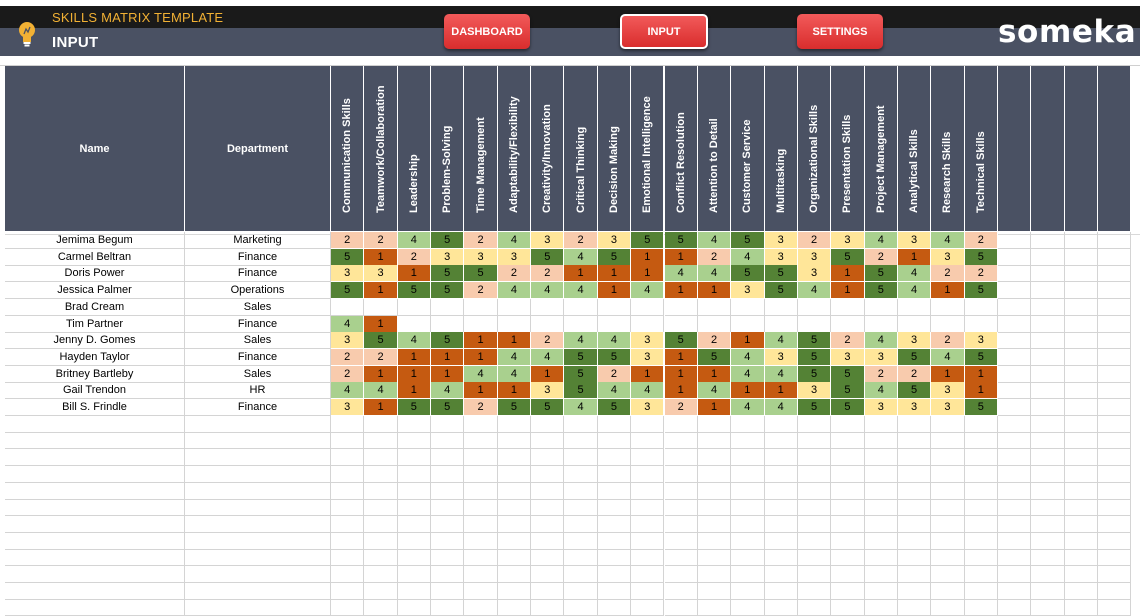 Image resolution: width=1140 pixels, height=616 pixels. Describe the element at coordinates (95, 274) in the screenshot. I see `name-cell: Doris Power` at that location.